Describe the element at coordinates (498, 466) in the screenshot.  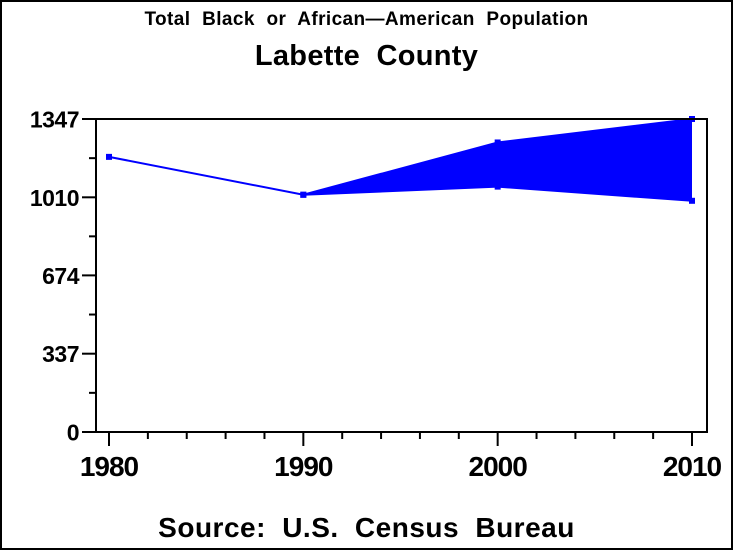
I see `x-tick-label: 2000` at that location.